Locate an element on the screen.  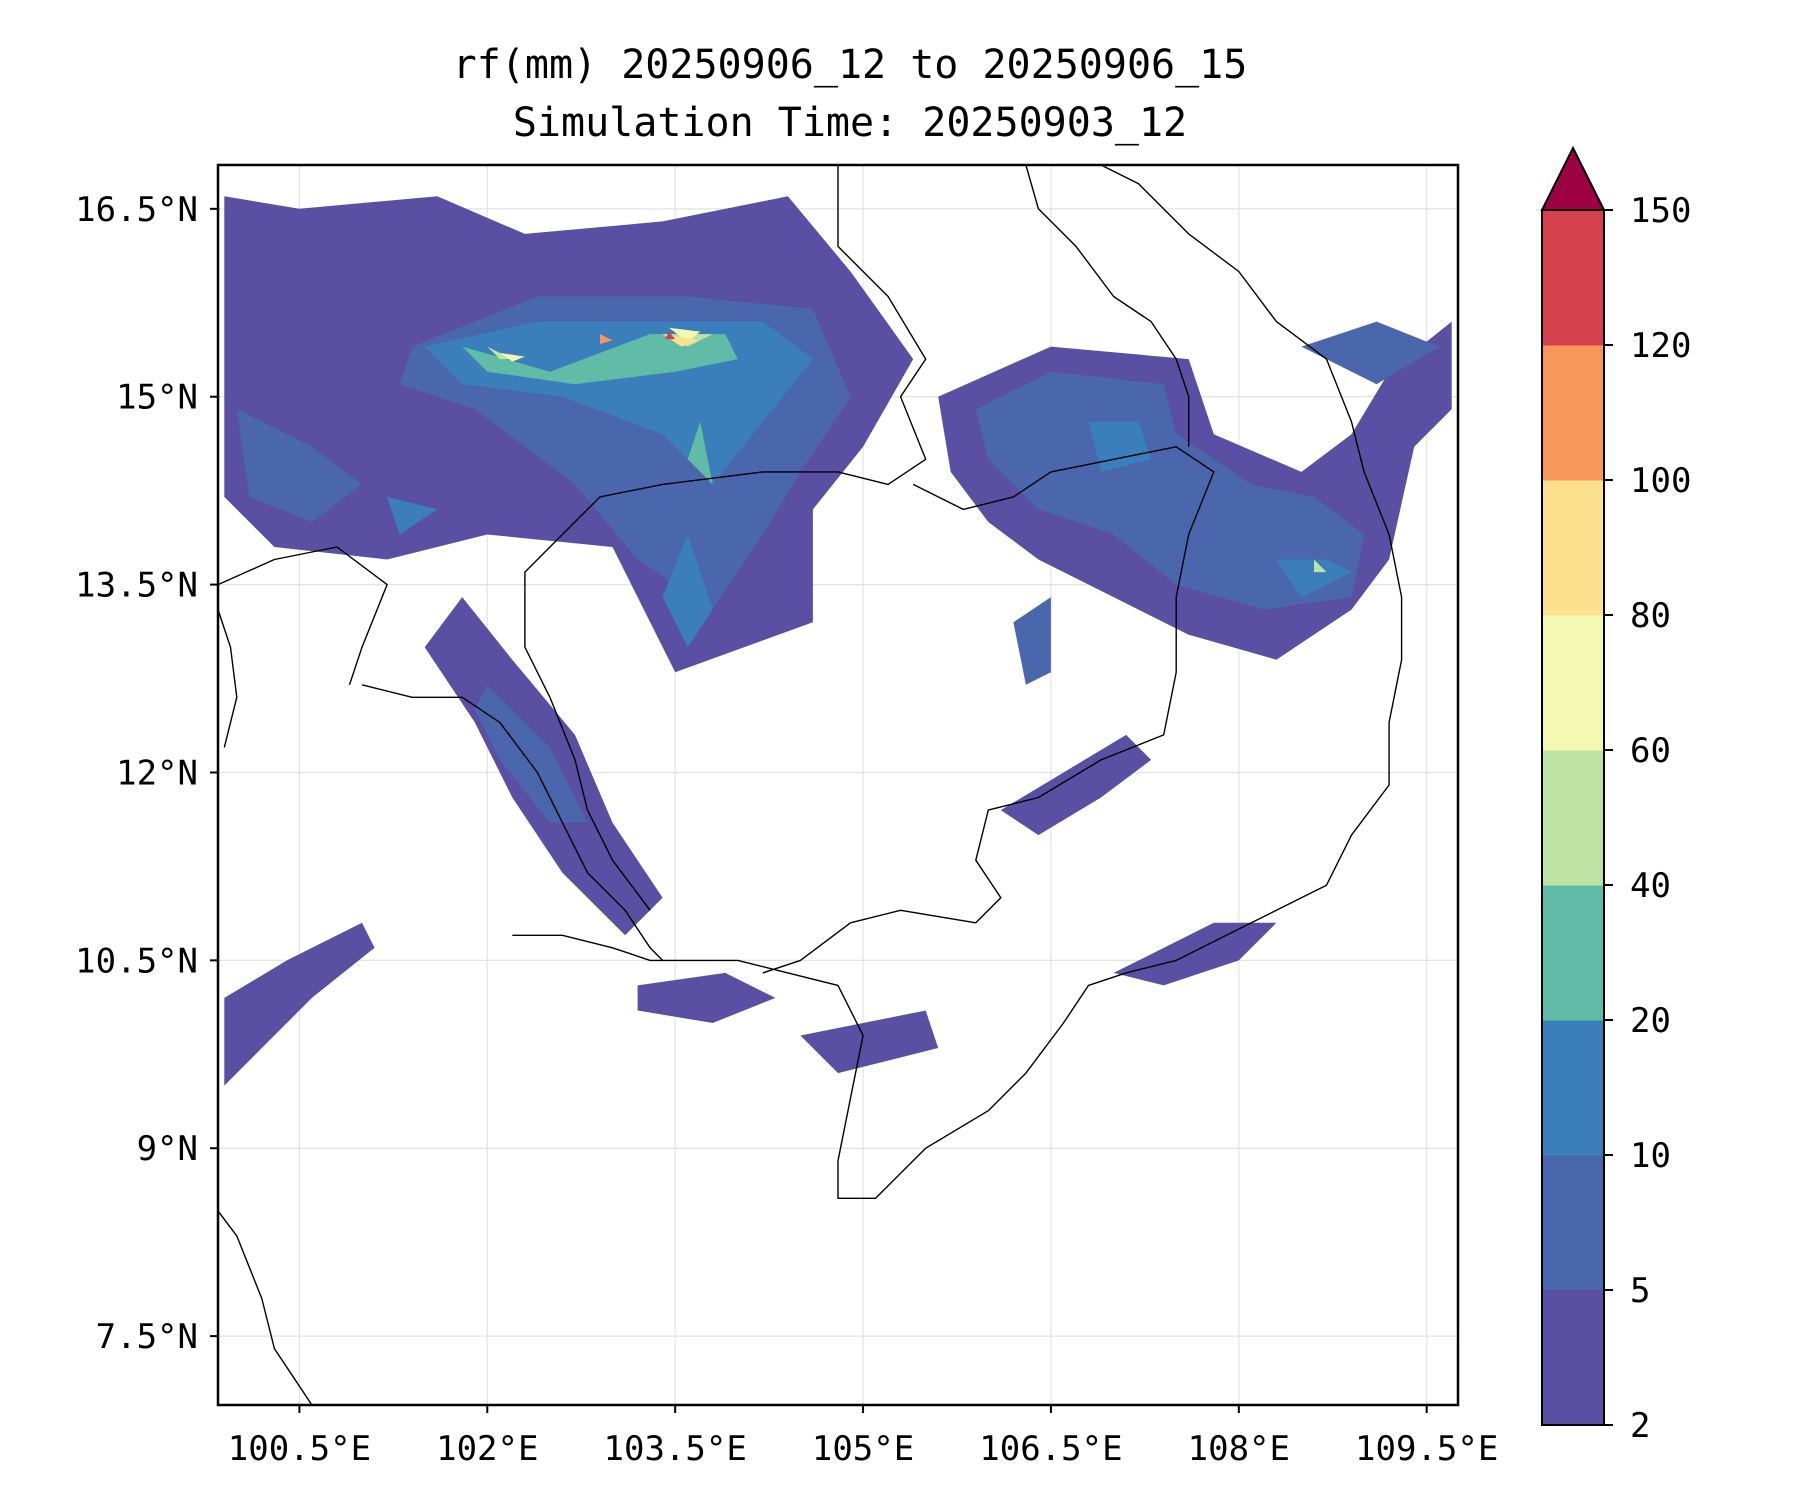
x-tick-label-0: 100.5°E is located at coordinates (299, 1449).